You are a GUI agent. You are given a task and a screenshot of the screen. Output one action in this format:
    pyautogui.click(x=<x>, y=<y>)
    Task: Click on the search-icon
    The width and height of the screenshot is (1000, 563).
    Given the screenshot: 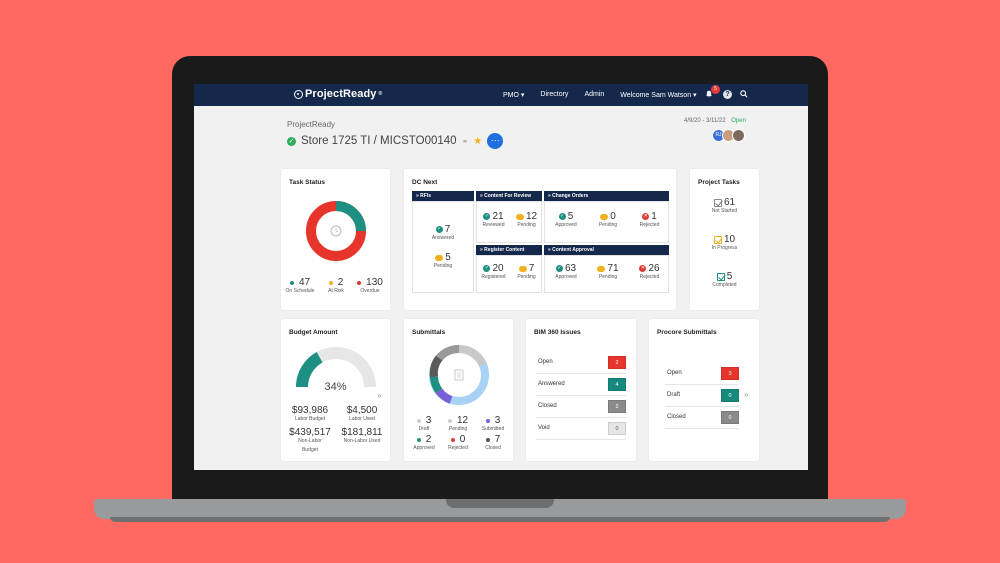 What is the action you would take?
    pyautogui.click(x=744, y=94)
    